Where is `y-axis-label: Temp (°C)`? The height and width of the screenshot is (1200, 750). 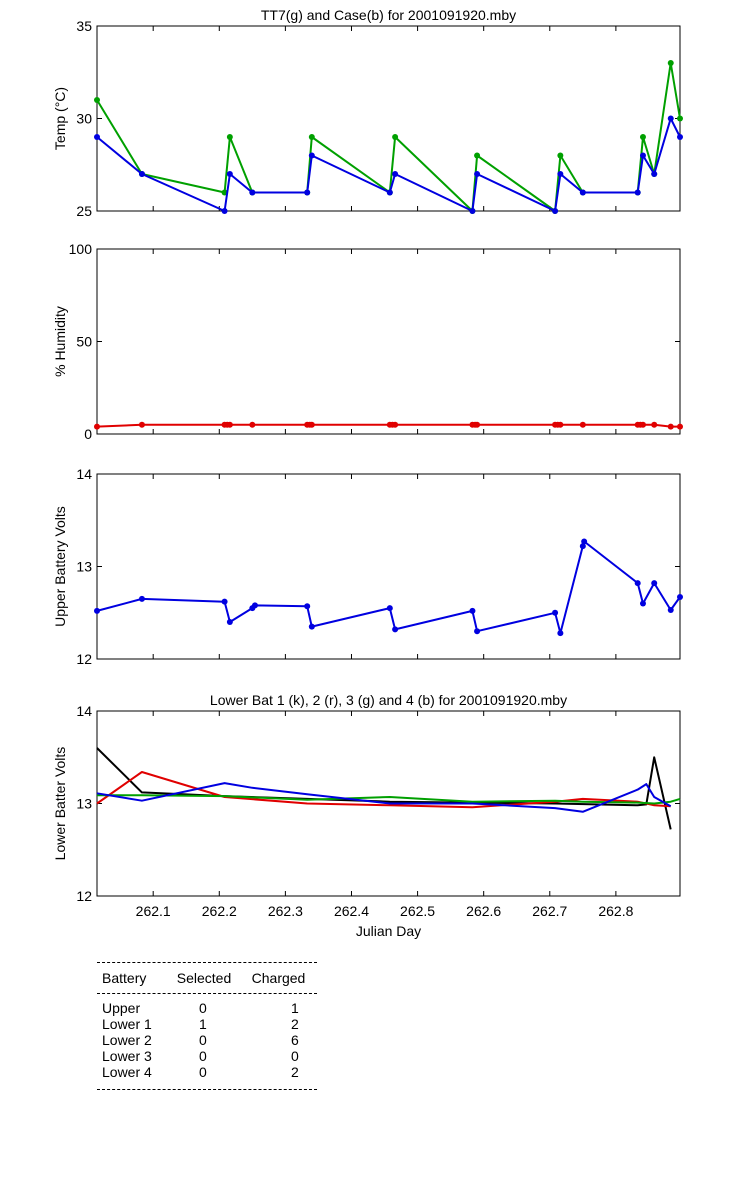
y-axis-label: Temp (°C) is located at coordinates (60, 118).